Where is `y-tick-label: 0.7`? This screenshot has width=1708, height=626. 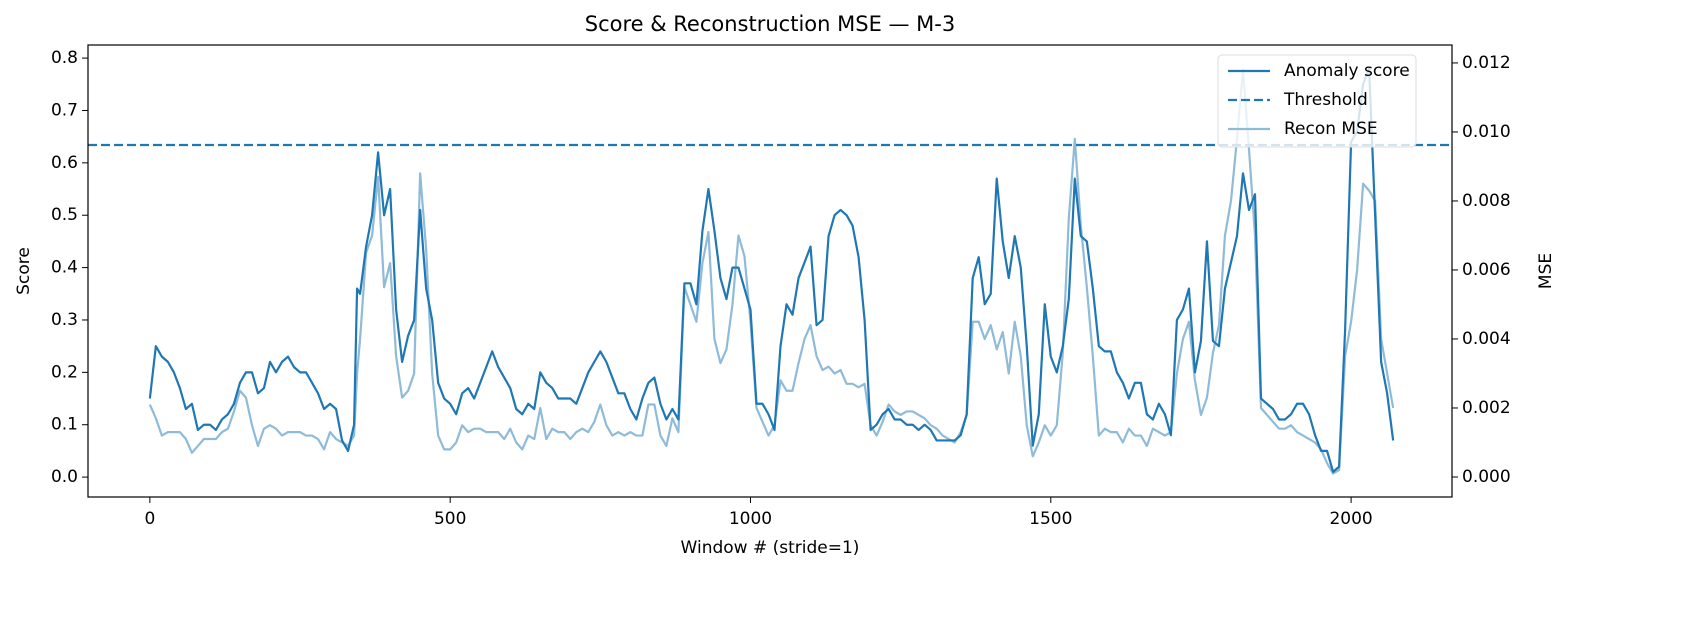
y-tick-label: 0.7 is located at coordinates (64, 110).